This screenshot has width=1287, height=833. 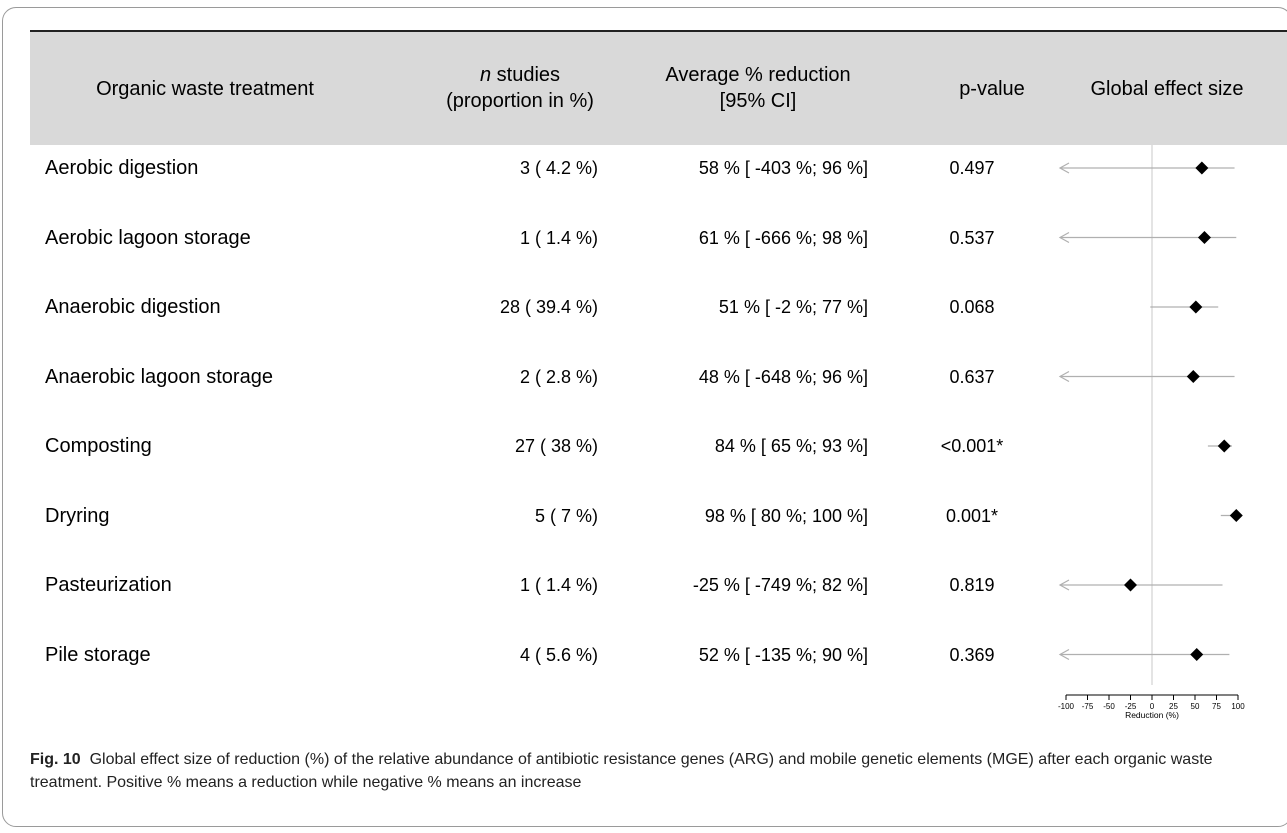 What do you see at coordinates (972, 655) in the screenshot?
I see `row-pvalue: 0.369` at bounding box center [972, 655].